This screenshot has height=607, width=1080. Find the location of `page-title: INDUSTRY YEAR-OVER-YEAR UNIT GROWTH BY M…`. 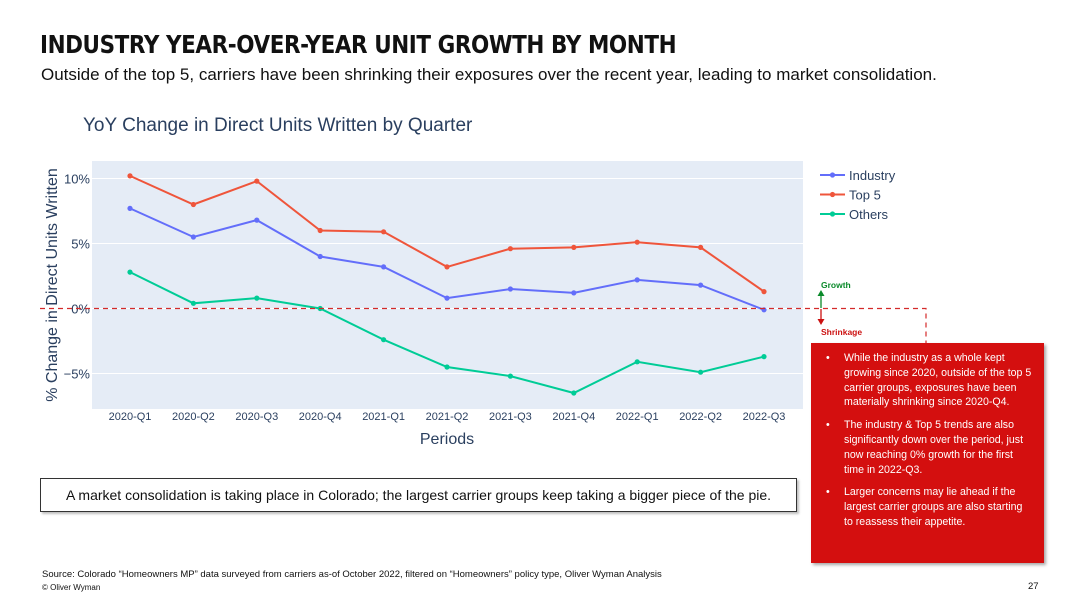

page-title: INDUSTRY YEAR-OVER-YEAR UNIT GROWTH BY M… is located at coordinates (358, 44).